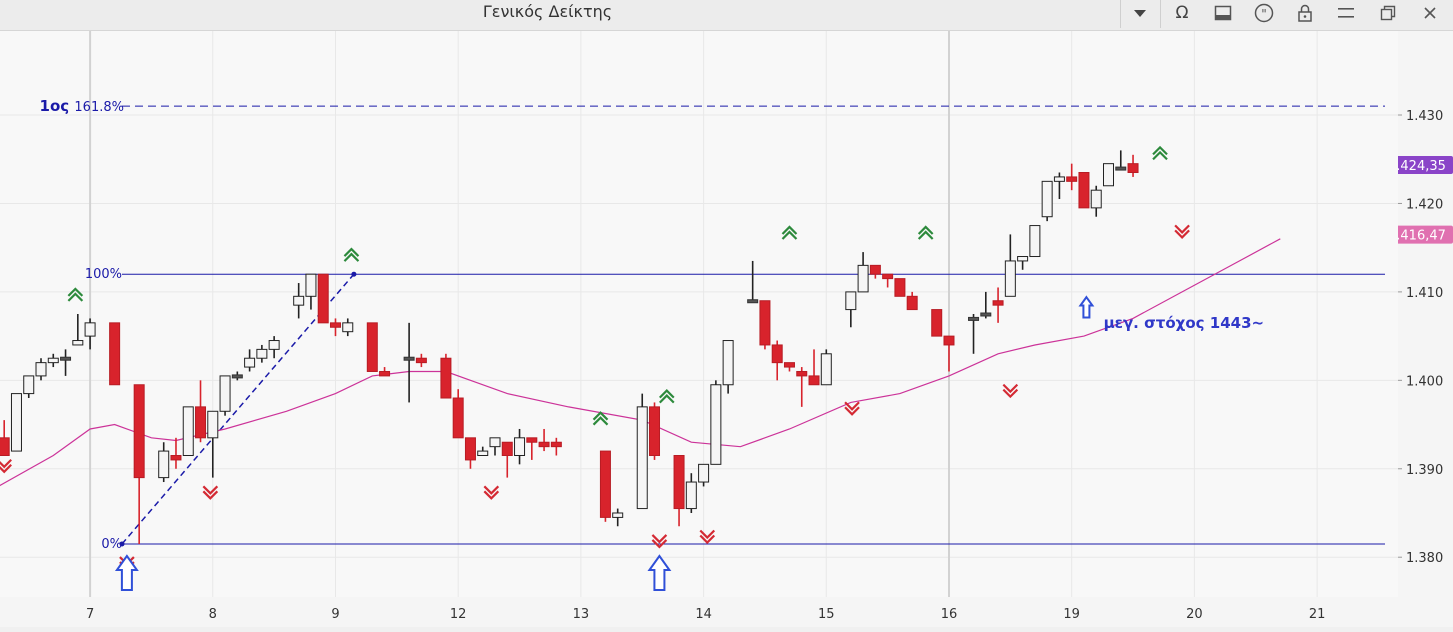  I want to click on target-annotation: μεγ. στόχος 1443~, so click(1184, 323).